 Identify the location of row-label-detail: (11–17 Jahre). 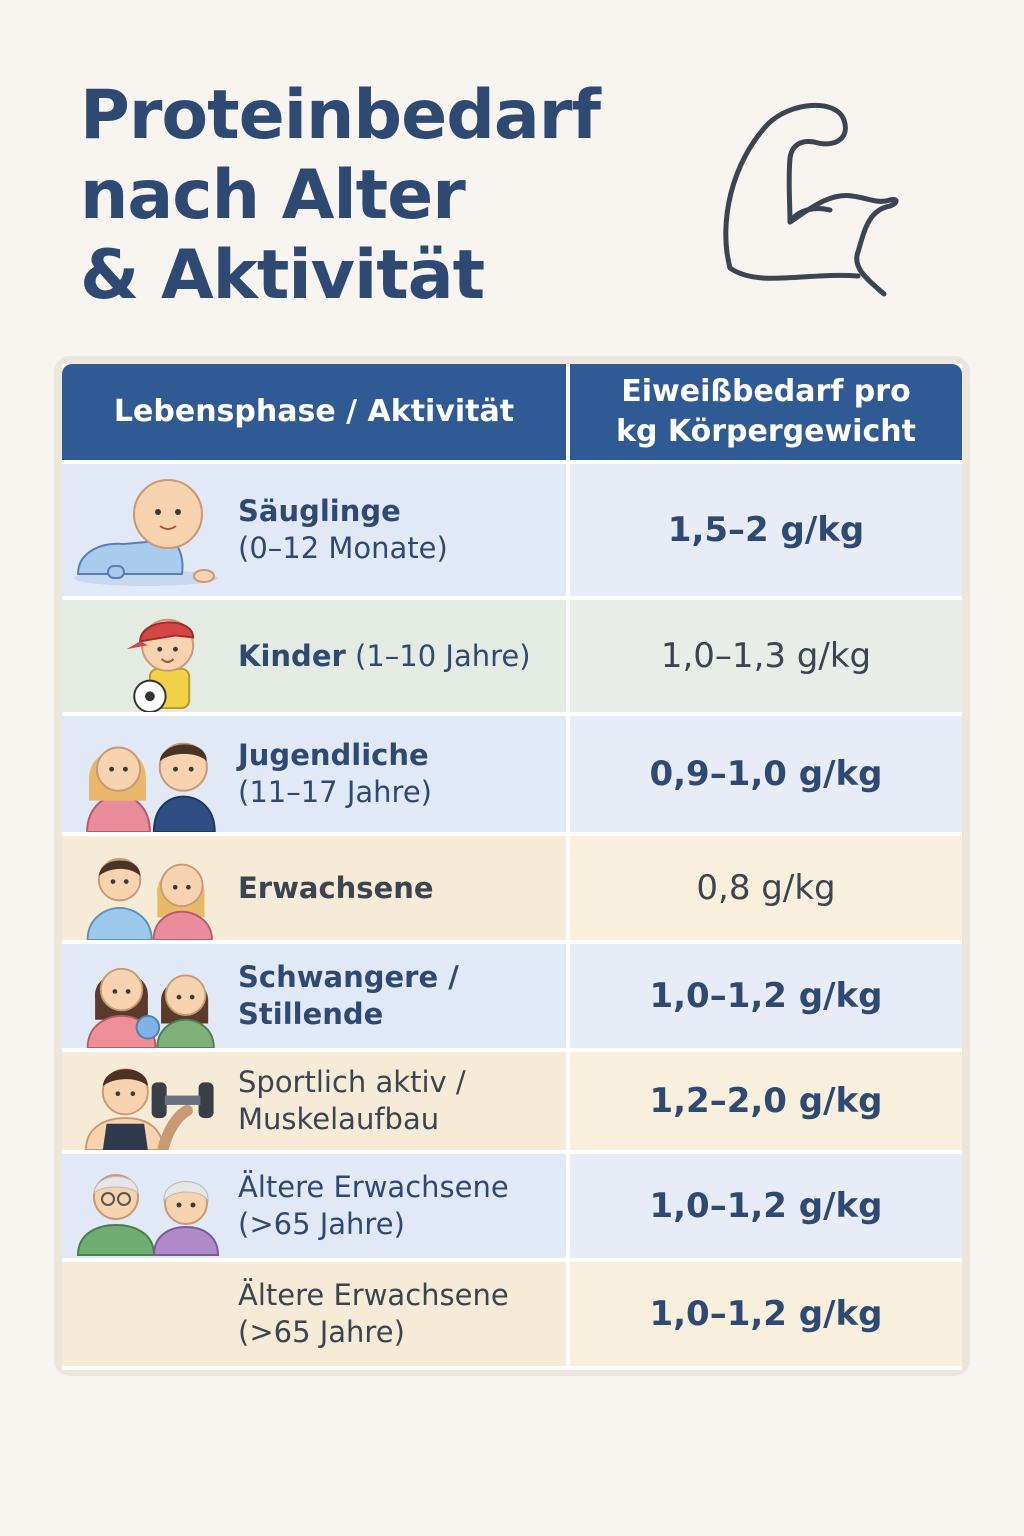
(335, 792).